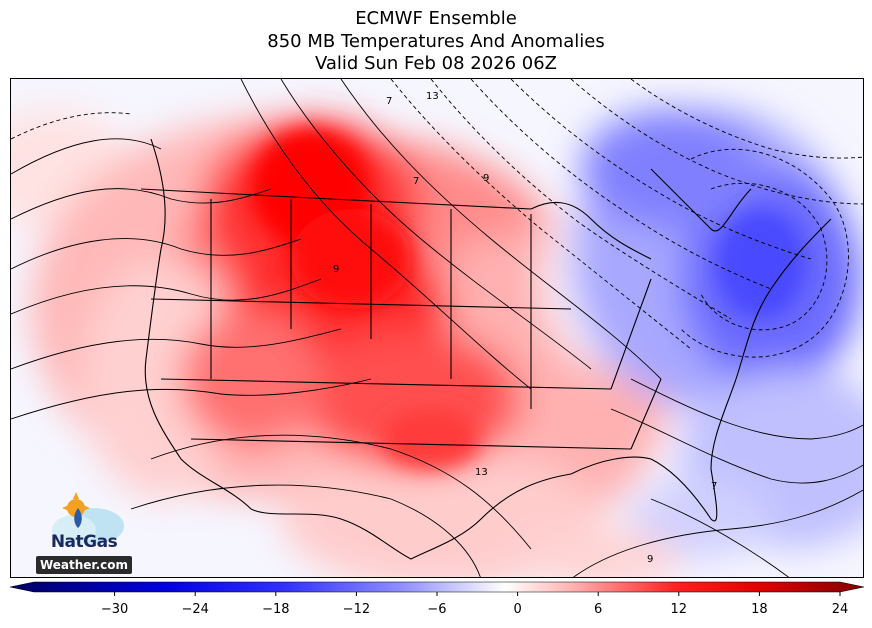 The width and height of the screenshot is (872, 628). What do you see at coordinates (114, 609) in the screenshot?
I see `colorbar-tick-label: −30` at bounding box center [114, 609].